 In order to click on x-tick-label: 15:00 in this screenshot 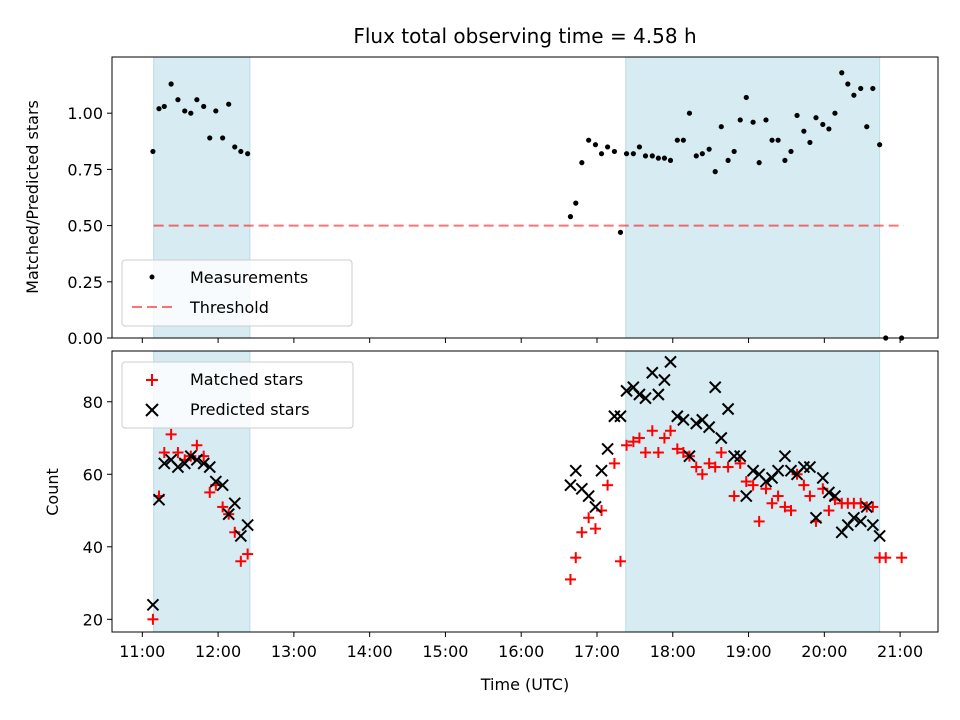, I will do `click(445, 651)`.